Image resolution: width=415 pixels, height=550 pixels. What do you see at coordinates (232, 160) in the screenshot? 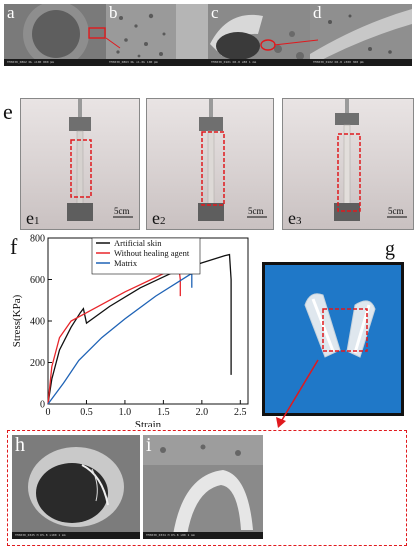
I see `tensile-specimen-e2` at bounding box center [232, 160].